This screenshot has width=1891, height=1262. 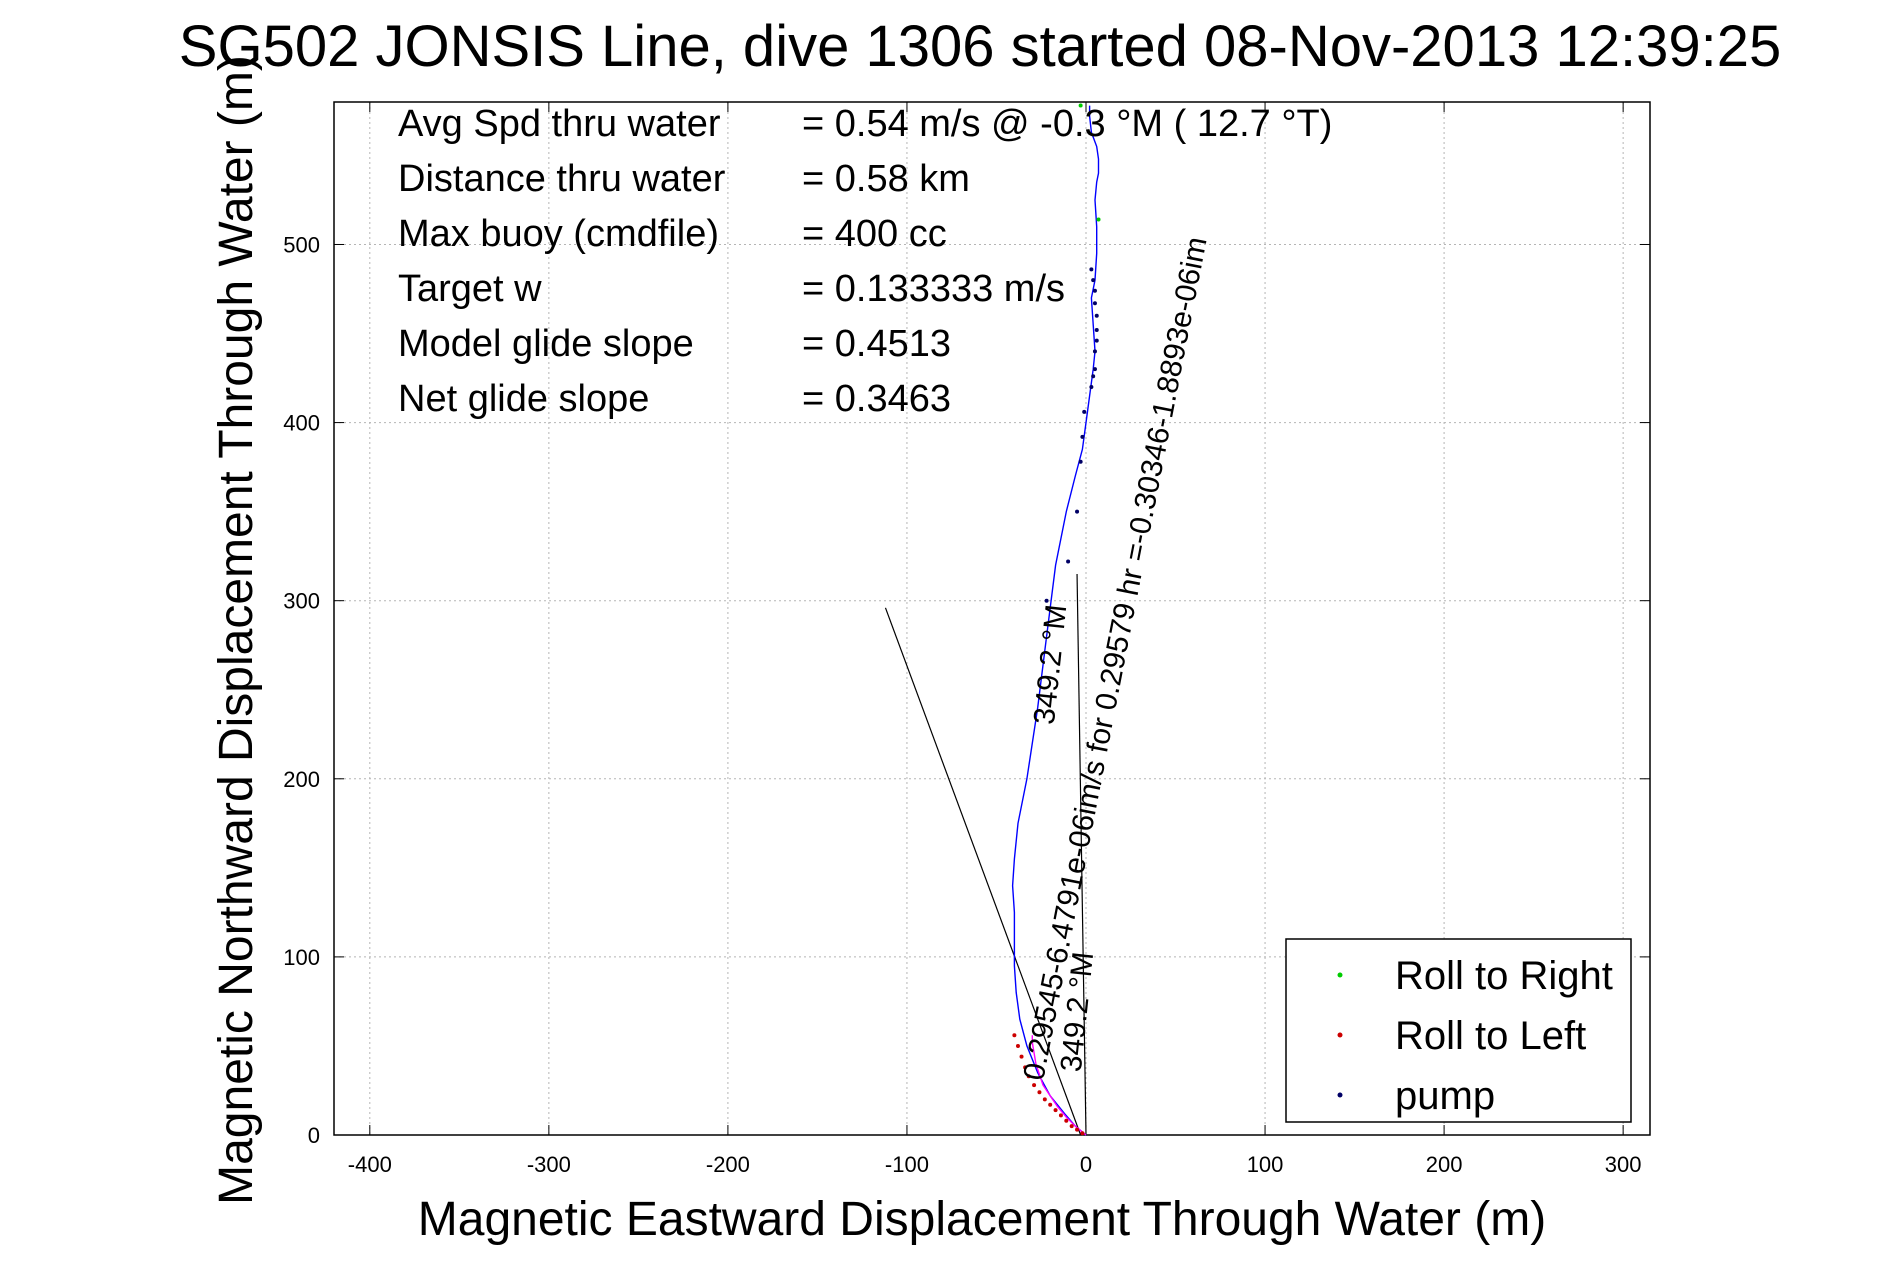 What do you see at coordinates (301, 779) in the screenshot?
I see `y-tick-label: 200` at bounding box center [301, 779].